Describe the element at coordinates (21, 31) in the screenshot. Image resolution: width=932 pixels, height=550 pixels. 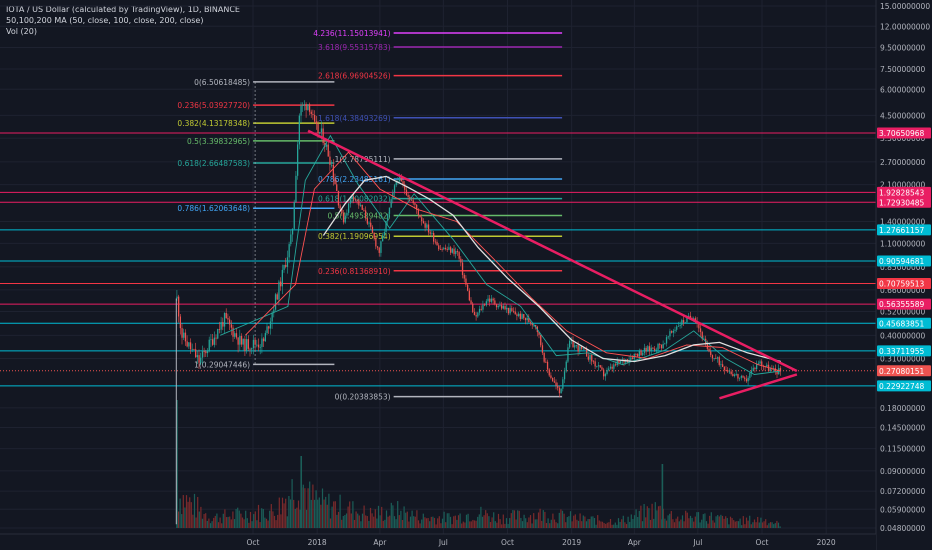
I see `volume-indicator-legend: Vol (20)` at that location.